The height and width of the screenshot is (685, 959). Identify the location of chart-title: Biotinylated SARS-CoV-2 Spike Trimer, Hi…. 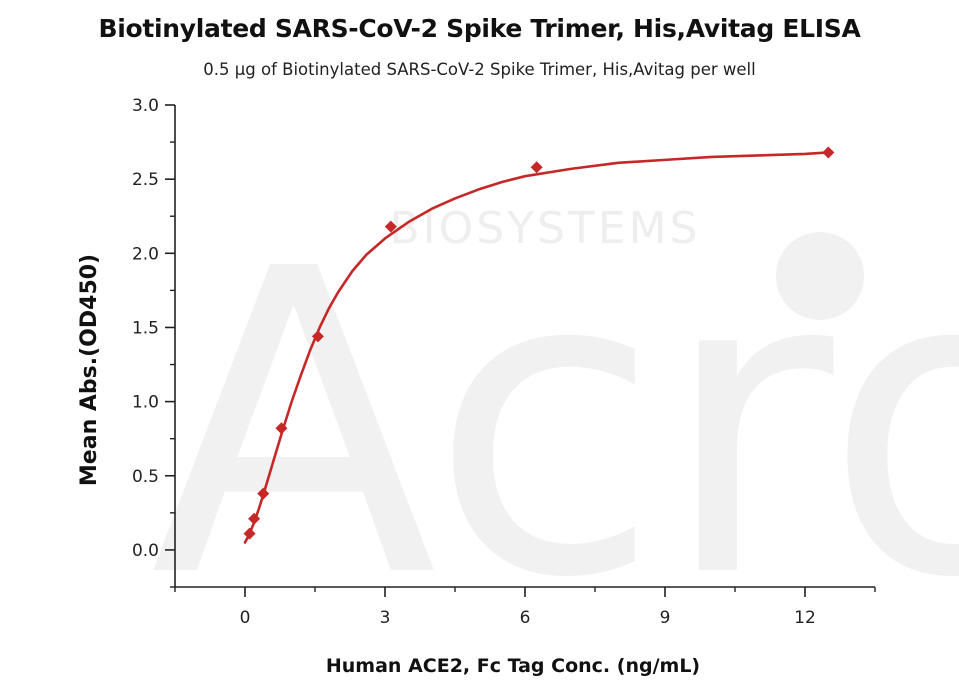
(479, 28).